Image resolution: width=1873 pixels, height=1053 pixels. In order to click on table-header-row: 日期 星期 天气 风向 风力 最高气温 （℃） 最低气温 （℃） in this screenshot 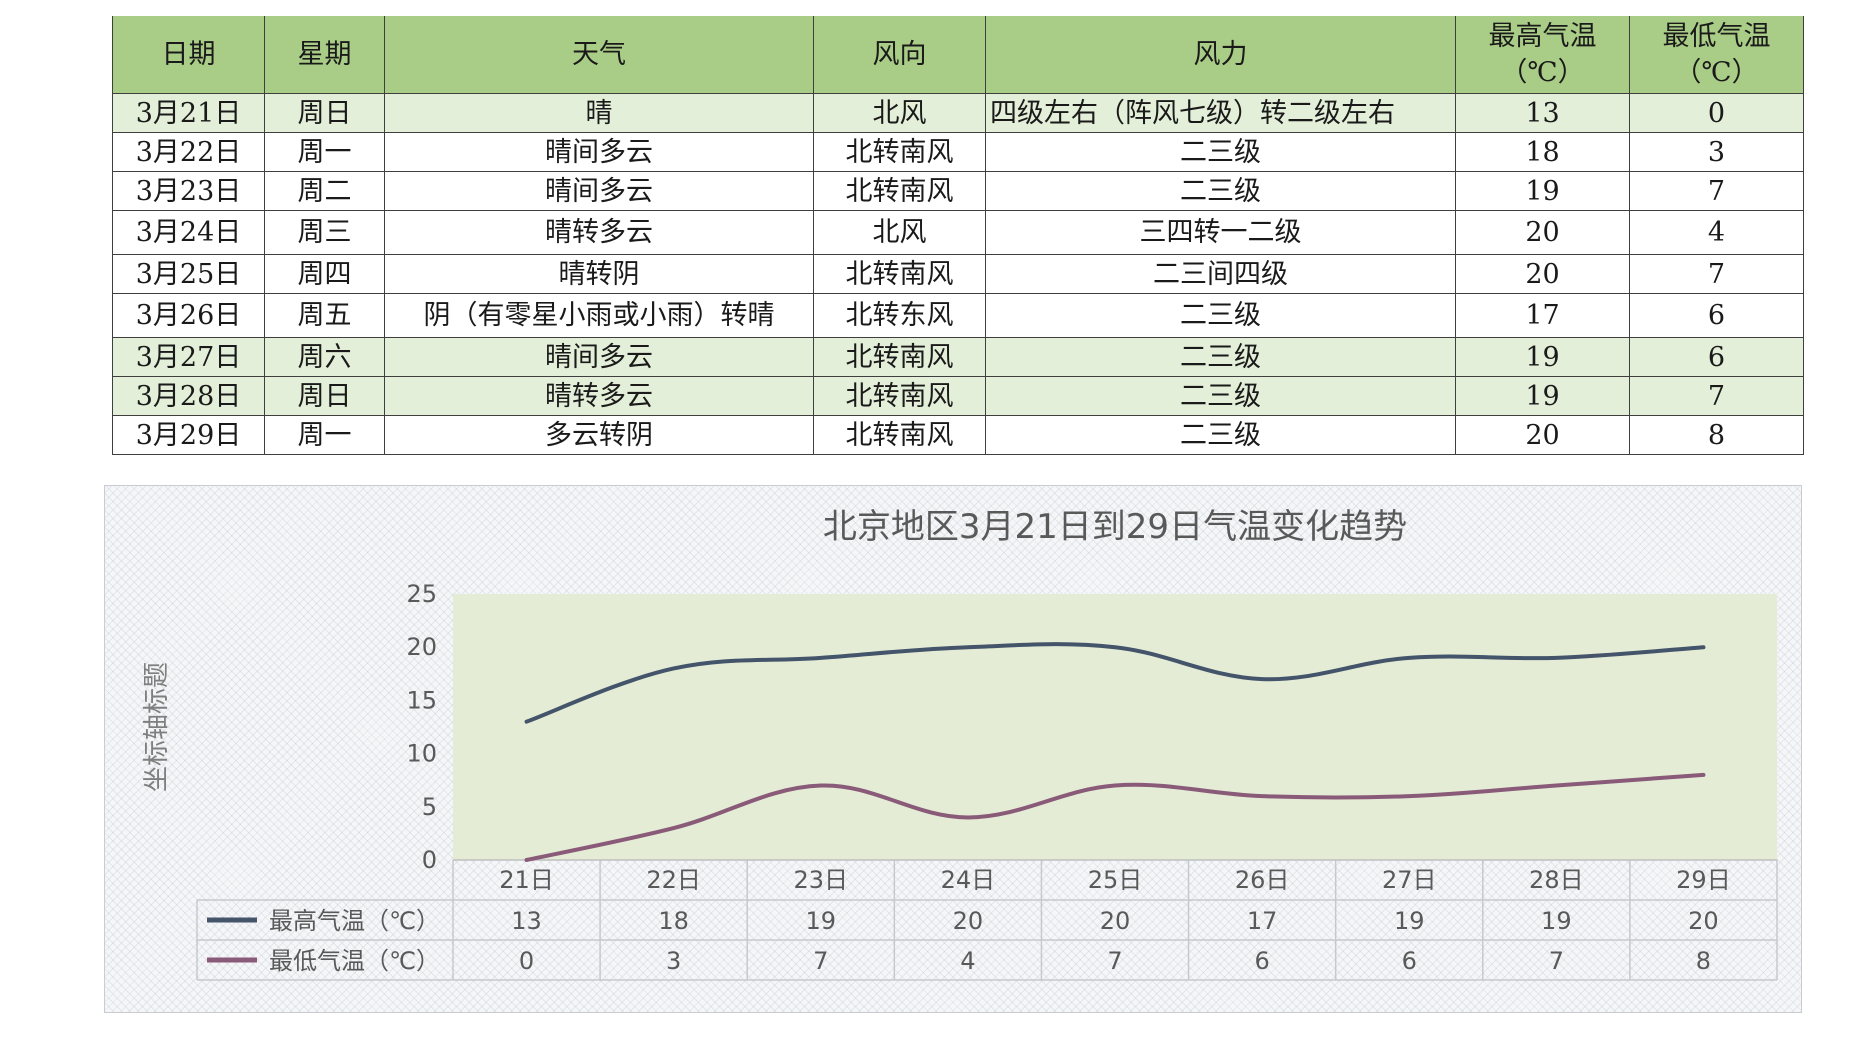, I will do `click(958, 55)`.